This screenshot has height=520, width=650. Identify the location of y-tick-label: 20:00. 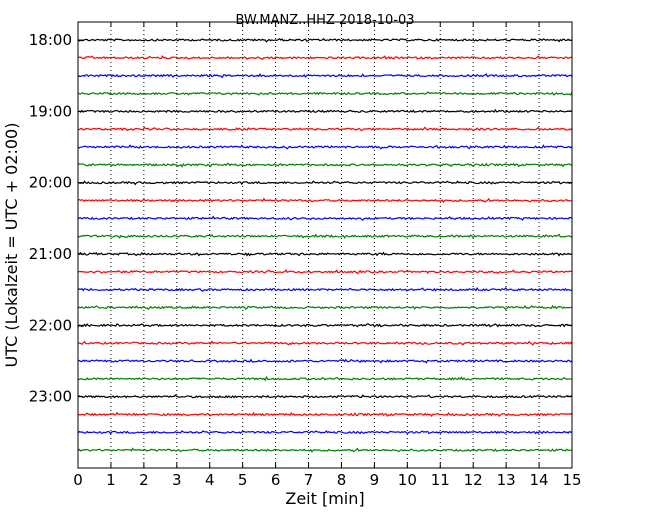
(50, 183).